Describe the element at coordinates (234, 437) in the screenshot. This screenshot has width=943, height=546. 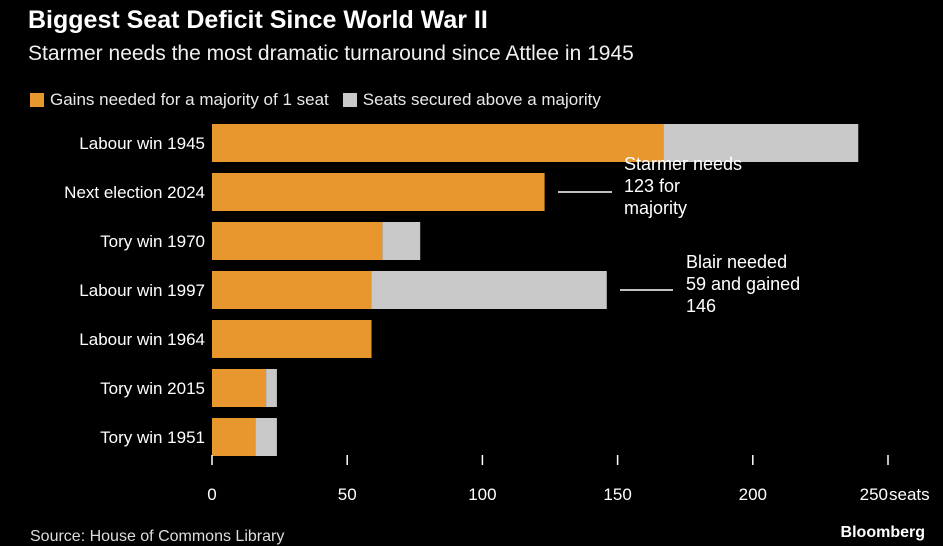
I see `bar-gains-tory-win-1951` at that location.